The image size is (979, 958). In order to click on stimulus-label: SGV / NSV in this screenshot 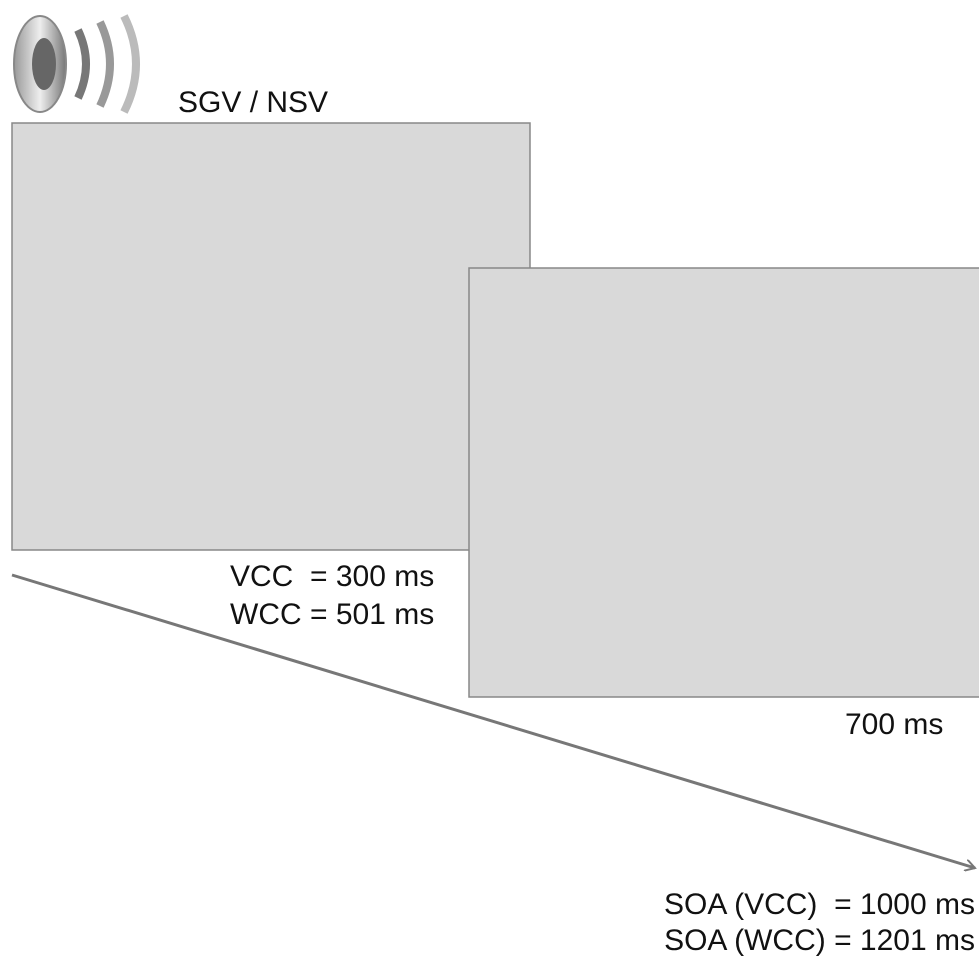, I will do `click(253, 102)`.